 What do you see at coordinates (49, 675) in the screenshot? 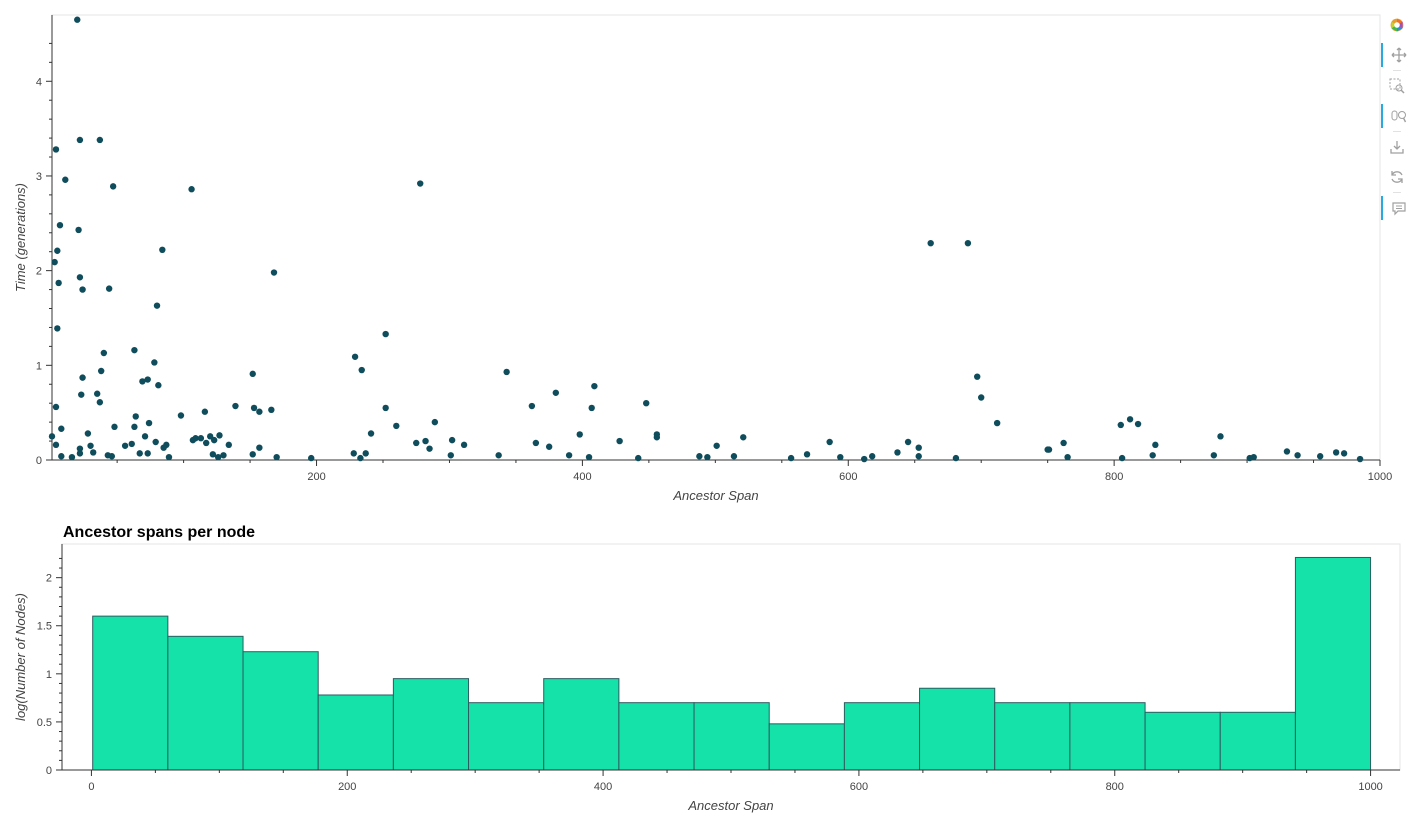
I see `y-tick-label: 1` at bounding box center [49, 675].